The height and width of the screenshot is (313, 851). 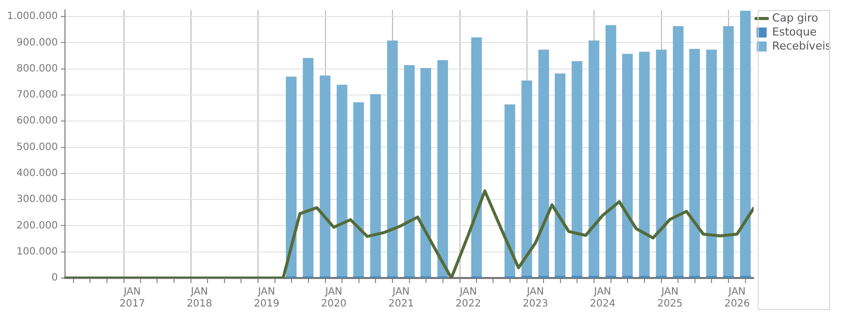 I want to click on x-tick-label: JAN 2026, so click(x=737, y=298).